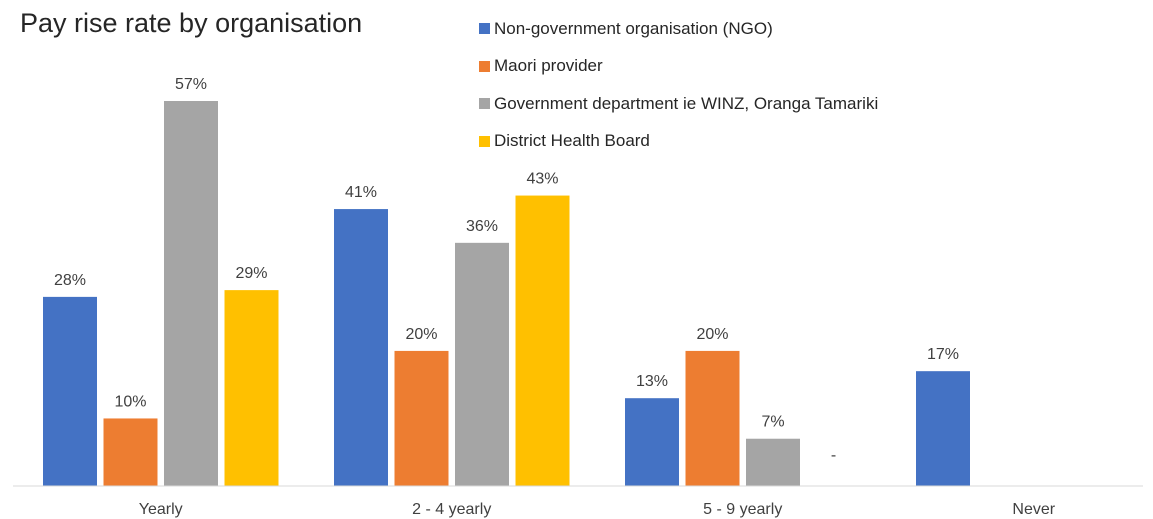 Image resolution: width=1153 pixels, height=519 pixels. What do you see at coordinates (70, 280) in the screenshot?
I see `data-label: 28%` at bounding box center [70, 280].